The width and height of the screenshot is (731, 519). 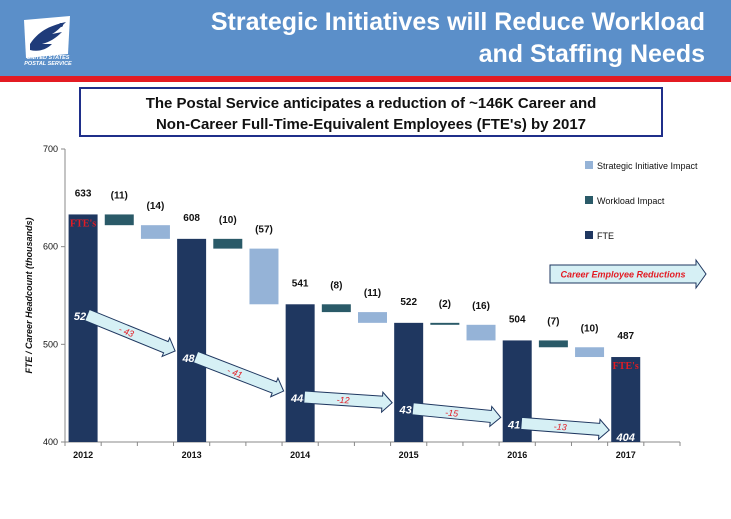 I want to click on fte-total-label: 608, so click(x=191, y=218).